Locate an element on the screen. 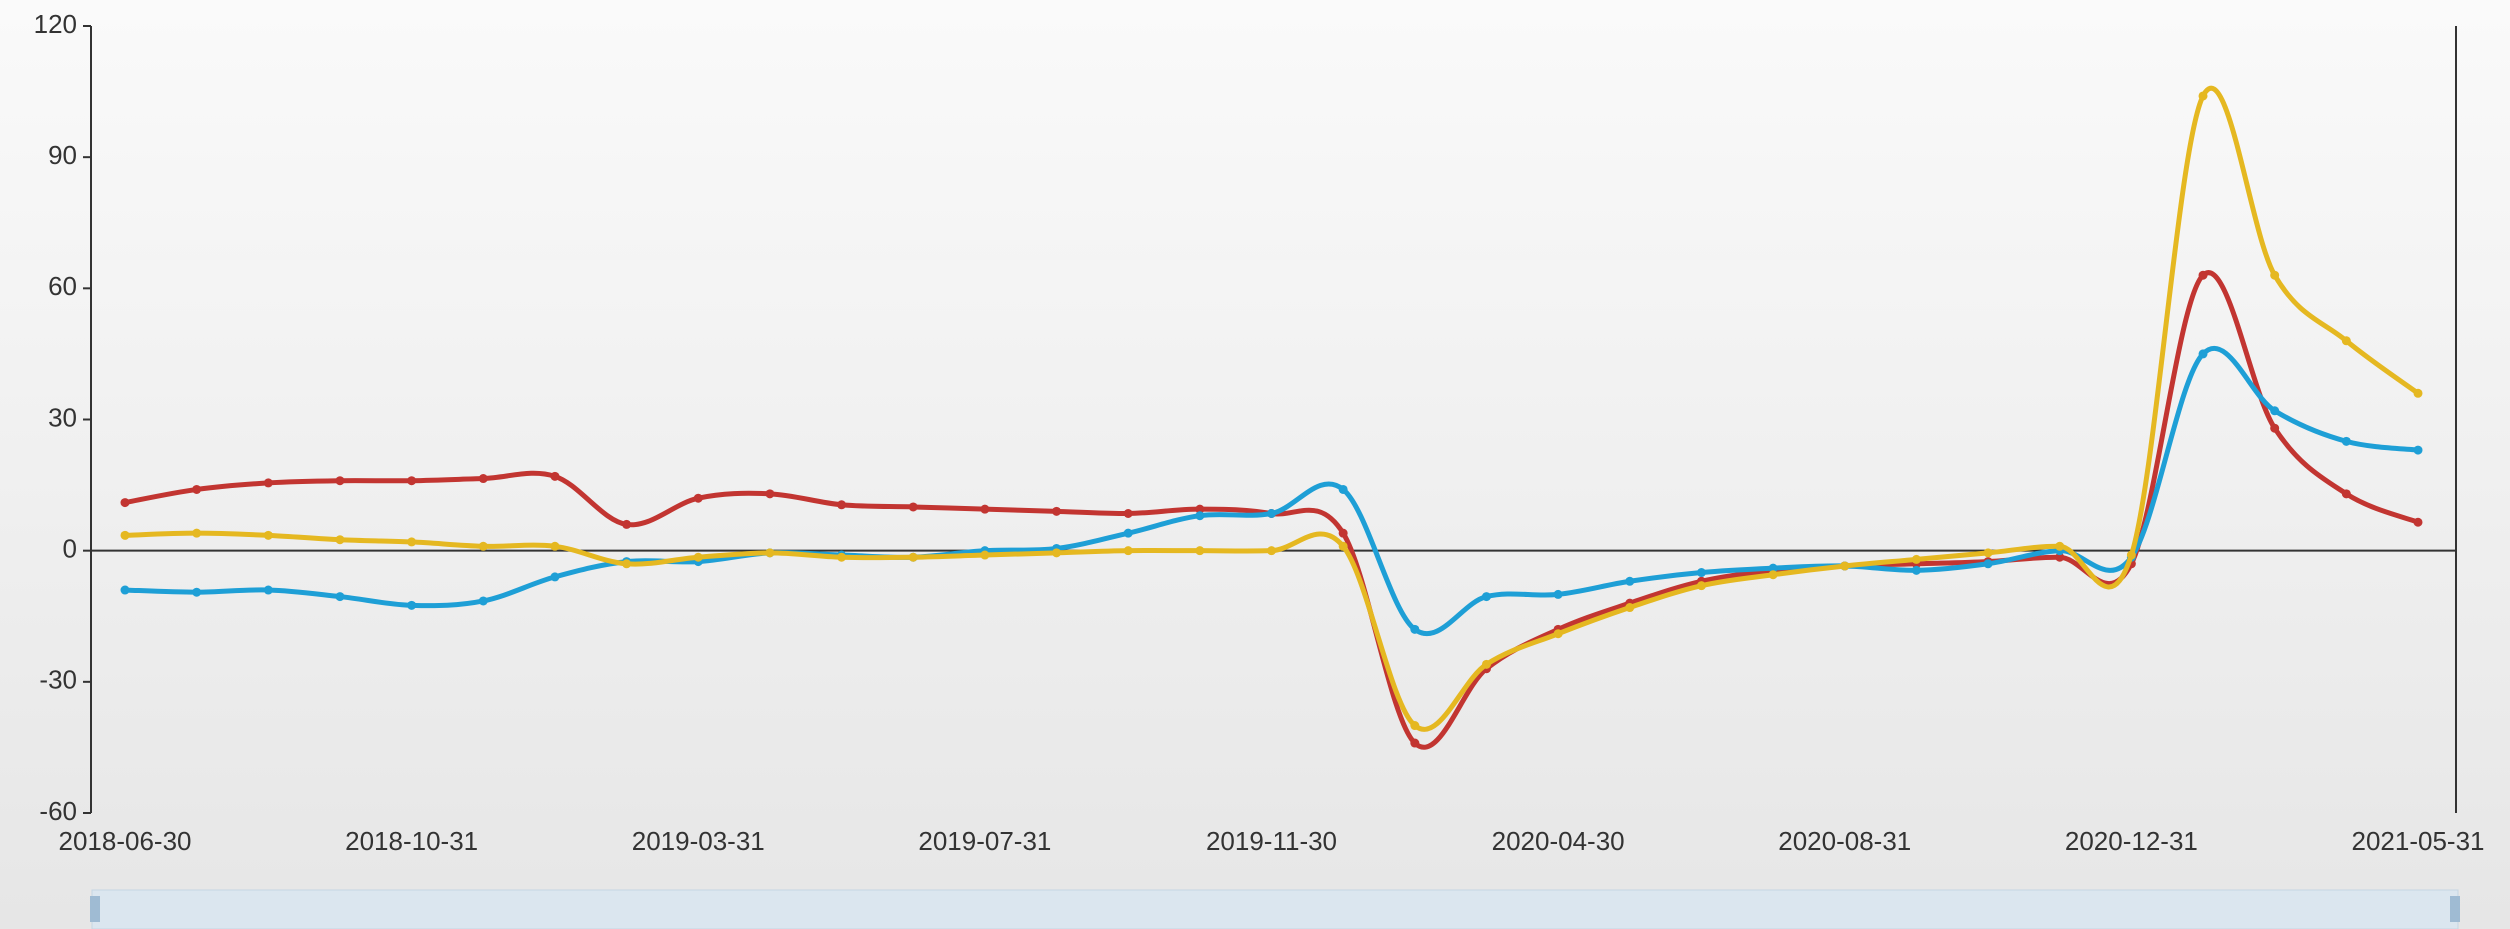 Image resolution: width=2510 pixels, height=929 pixels. slider-handle-right is located at coordinates (2455, 909).